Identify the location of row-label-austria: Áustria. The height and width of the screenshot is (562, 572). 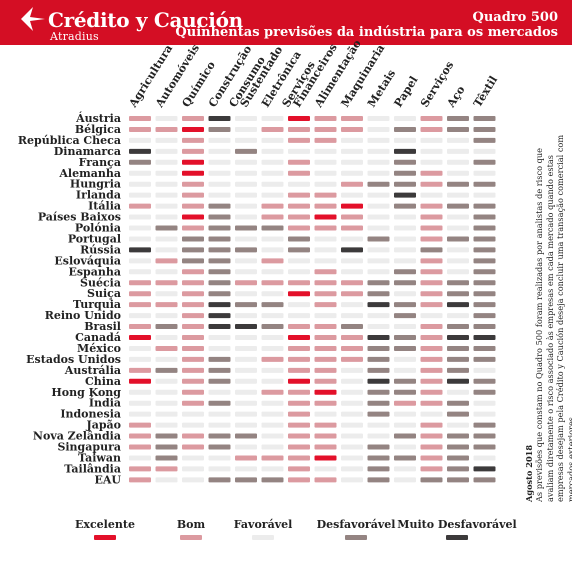
(98, 118).